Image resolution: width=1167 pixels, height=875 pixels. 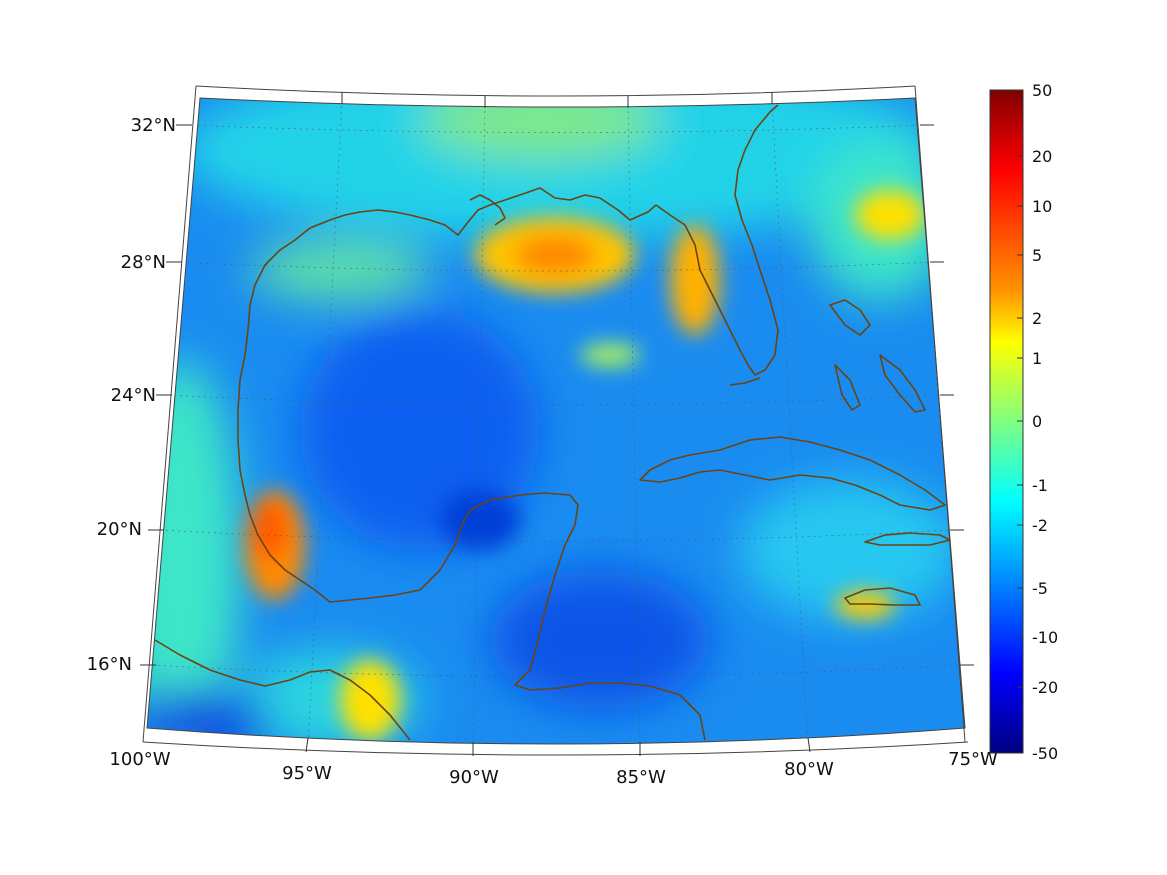 What do you see at coordinates (139, 759) in the screenshot?
I see `lon-label-100w: 100°W` at bounding box center [139, 759].